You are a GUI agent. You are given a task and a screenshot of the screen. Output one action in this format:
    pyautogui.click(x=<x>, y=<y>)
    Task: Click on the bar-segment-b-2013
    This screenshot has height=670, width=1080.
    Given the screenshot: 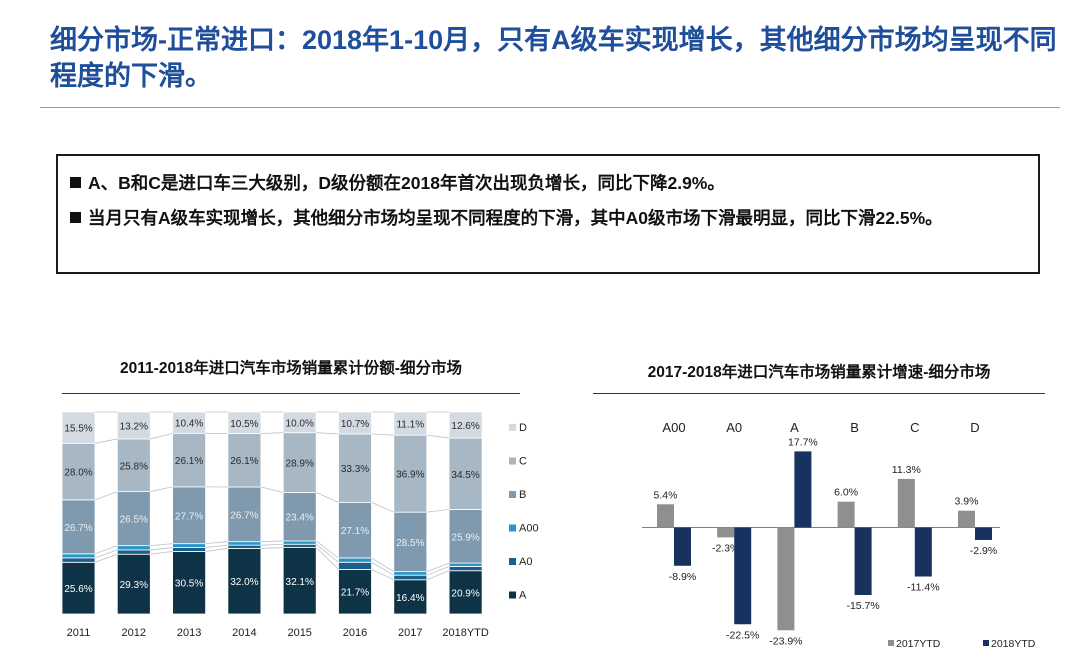 What is the action you would take?
    pyautogui.click(x=189, y=515)
    